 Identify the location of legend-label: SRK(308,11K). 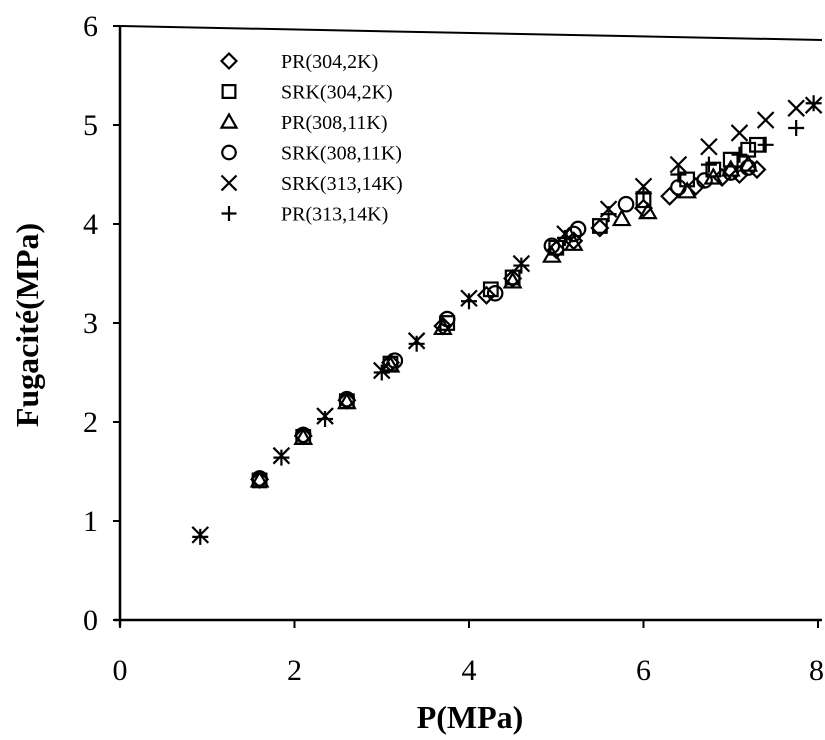
(341, 154).